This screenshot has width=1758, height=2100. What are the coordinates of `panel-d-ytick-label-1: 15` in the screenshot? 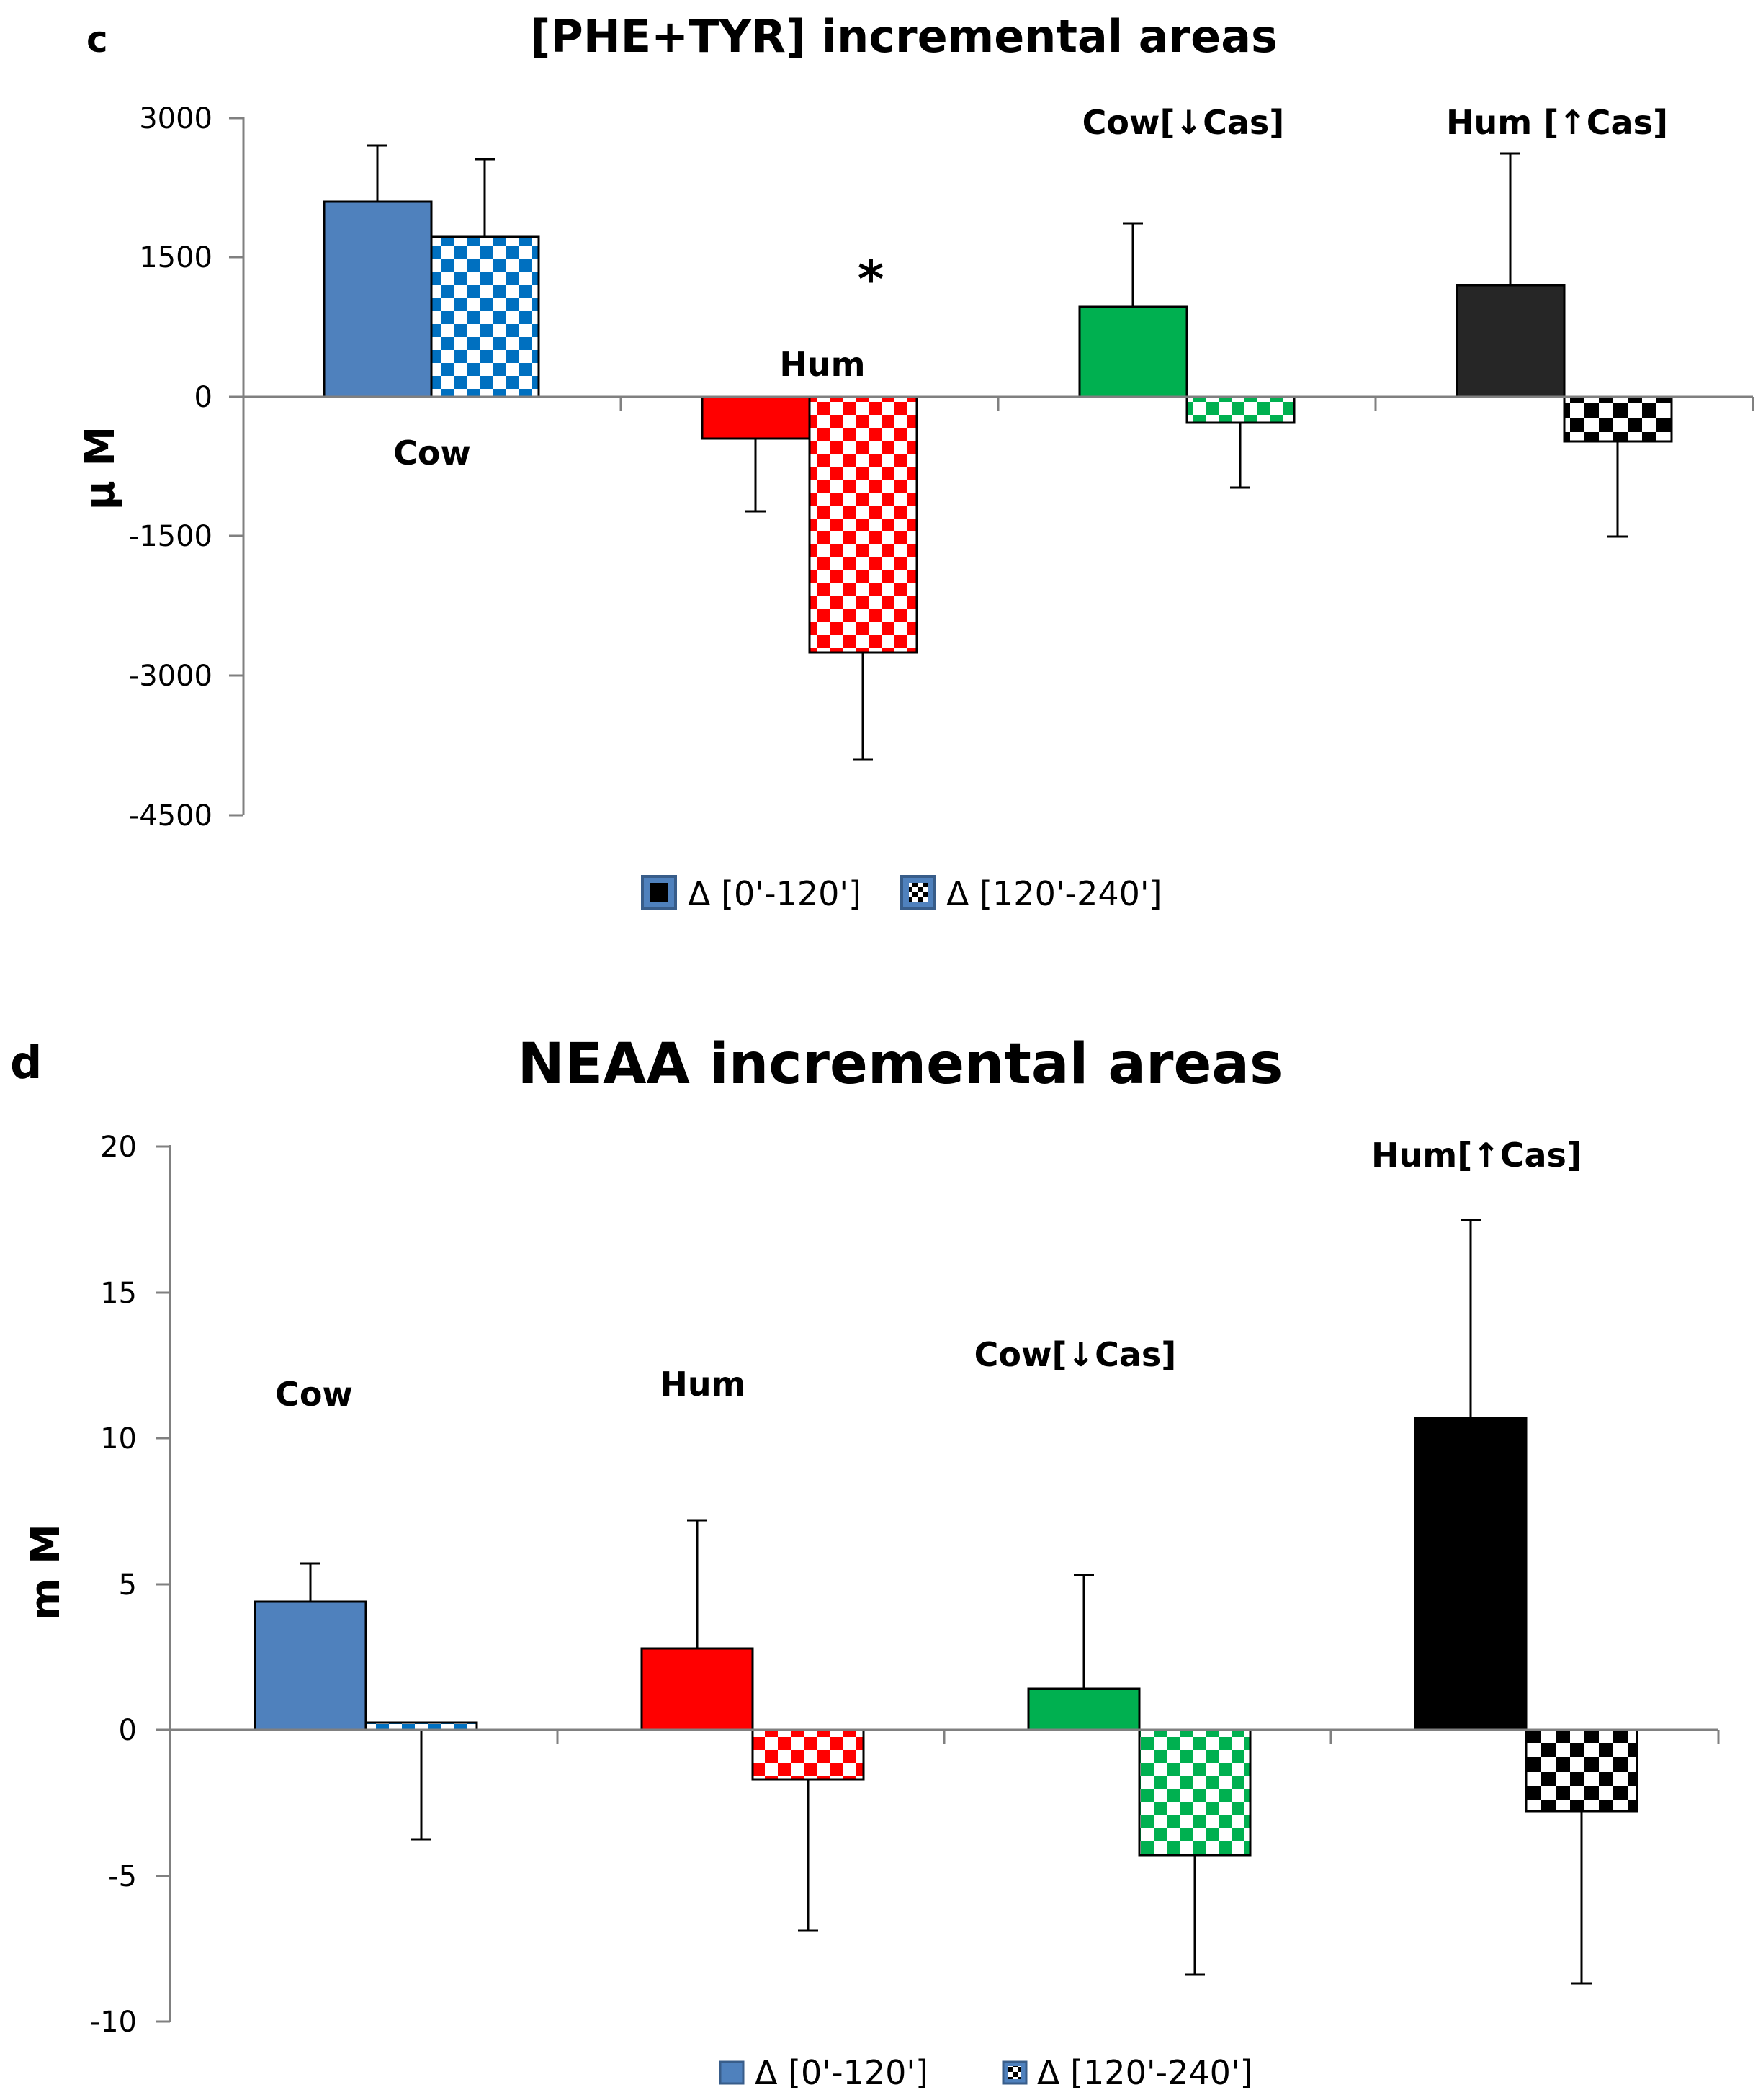 It's located at (118, 1293).